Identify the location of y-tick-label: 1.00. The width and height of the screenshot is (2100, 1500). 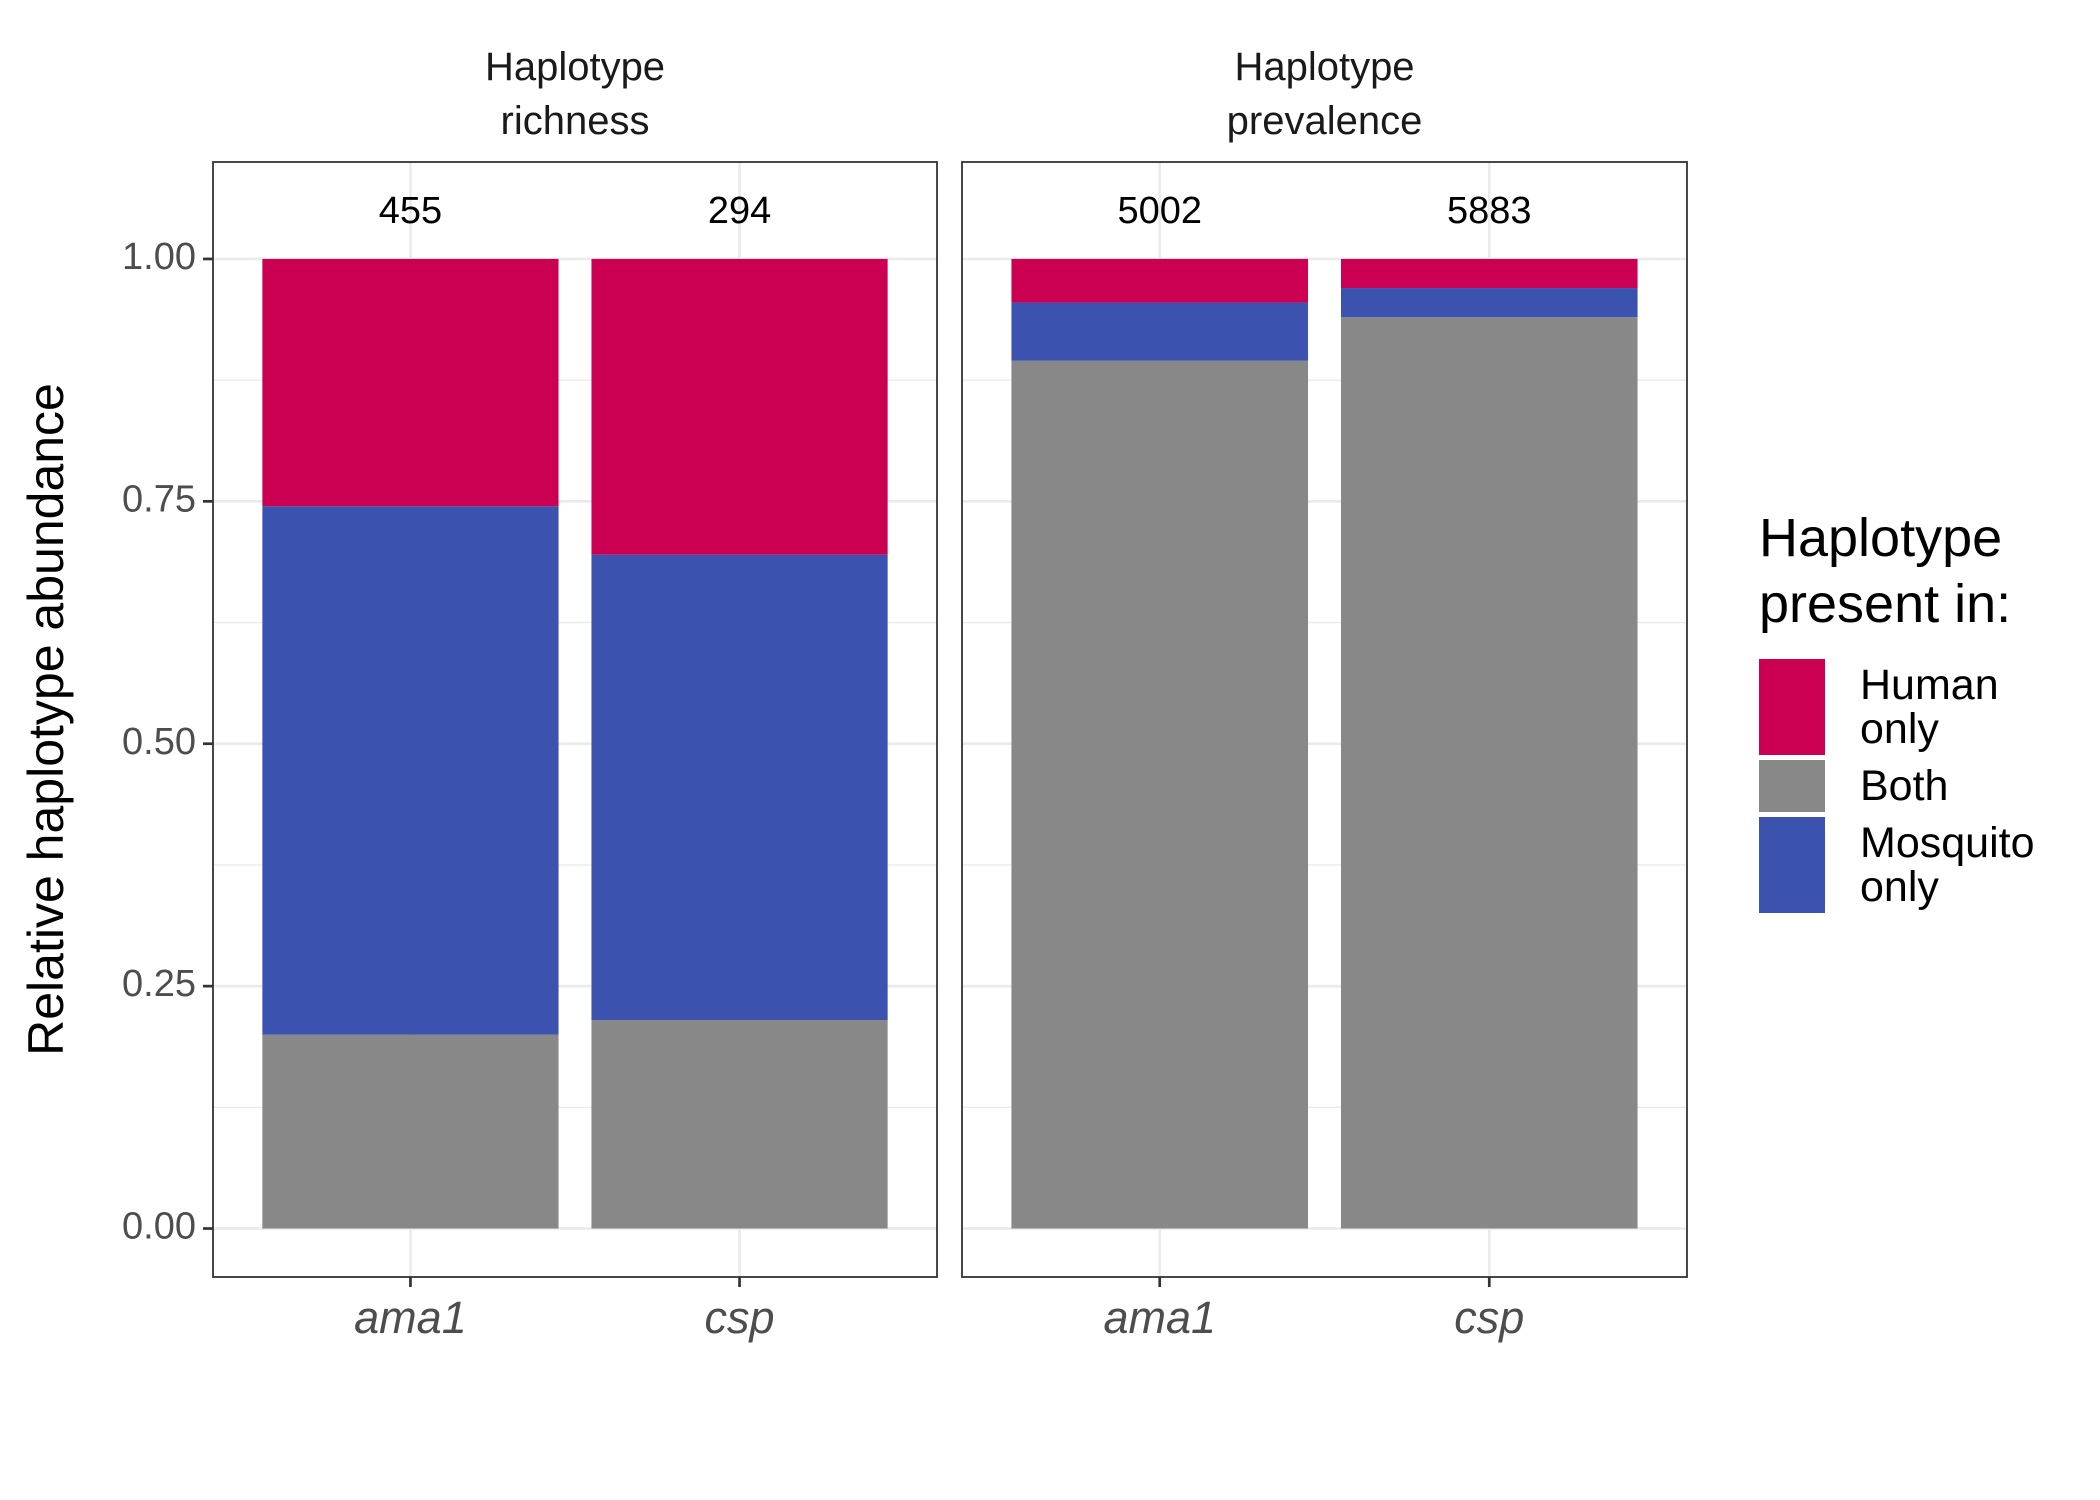
(159, 257).